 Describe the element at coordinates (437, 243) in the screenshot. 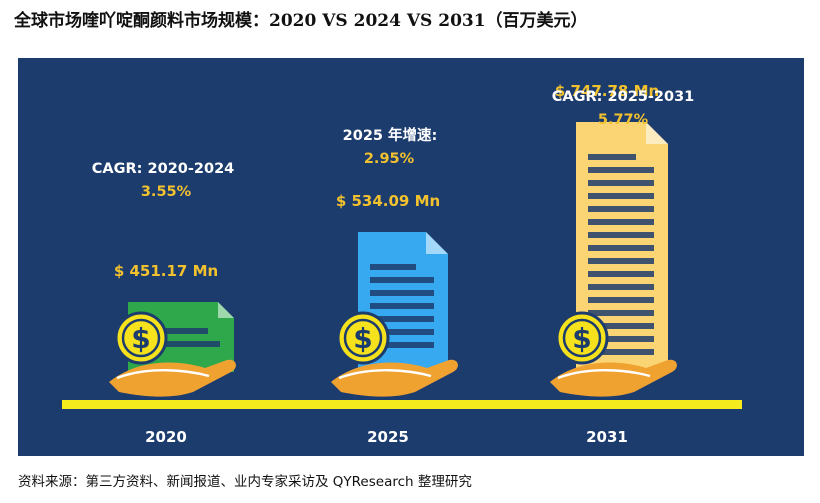

I see `document-fold-2025` at that location.